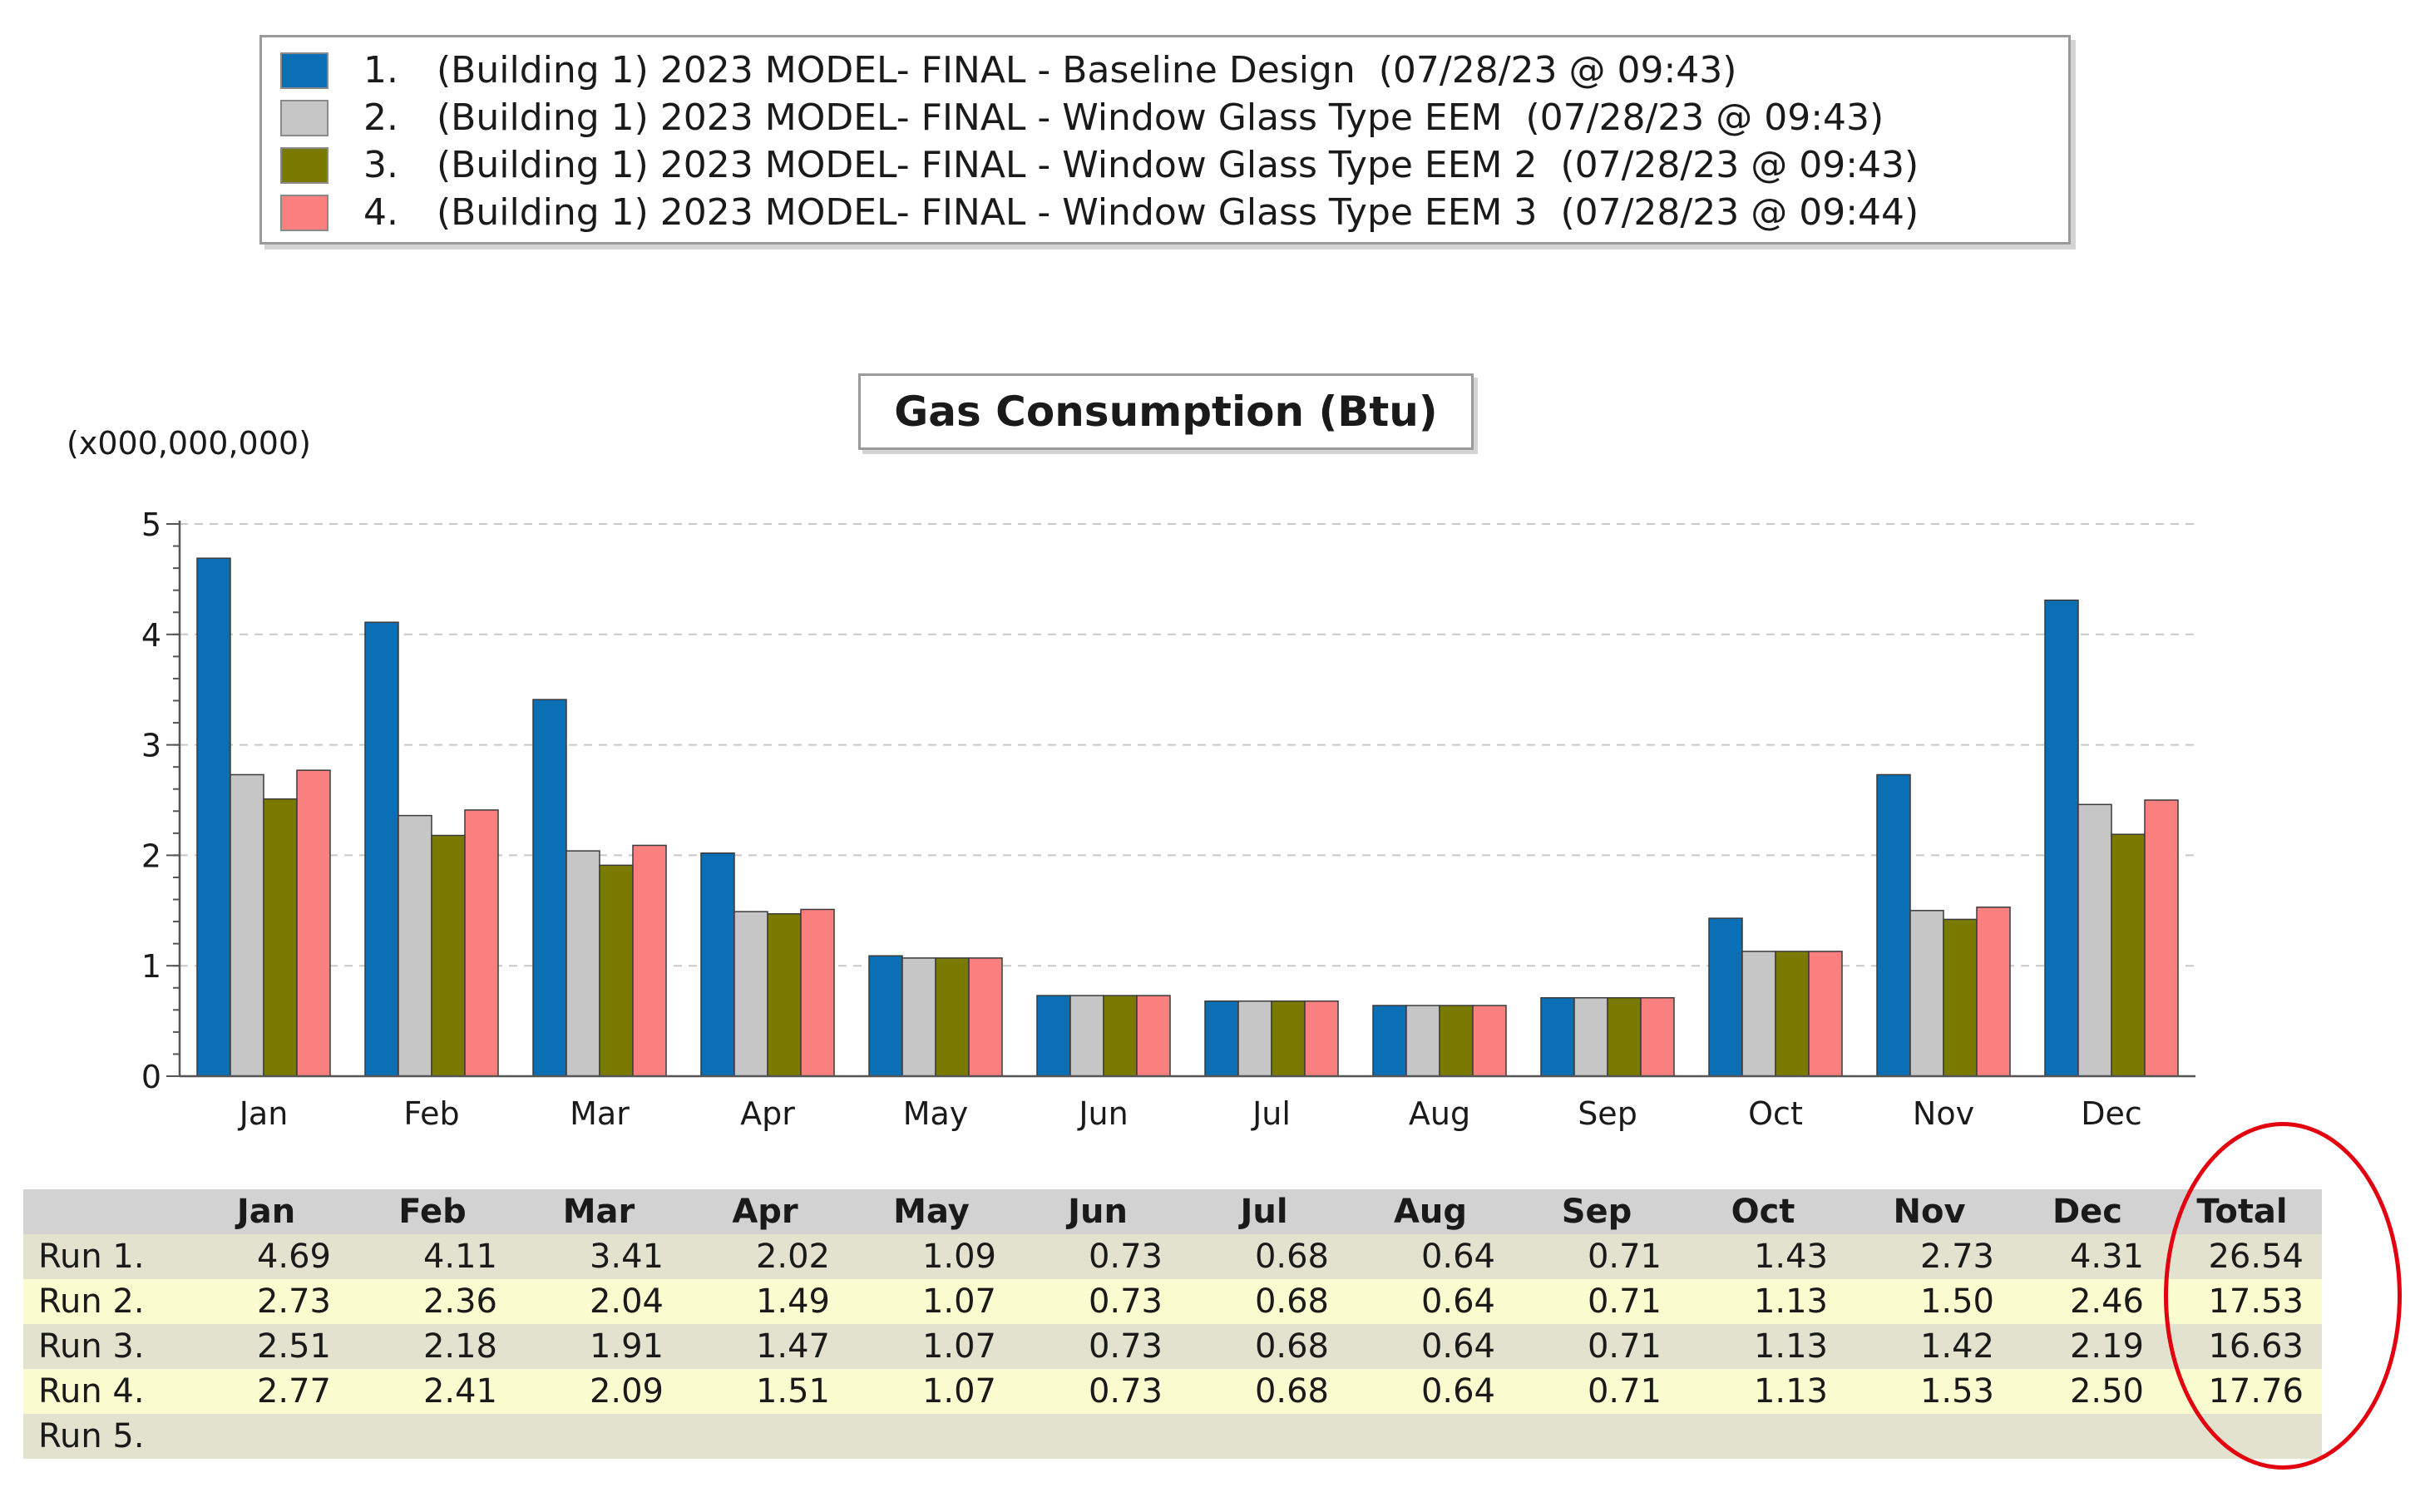 The width and height of the screenshot is (2425, 1512). Describe the element at coordinates (599, 1301) in the screenshot. I see `table-cell: 2.04` at that location.